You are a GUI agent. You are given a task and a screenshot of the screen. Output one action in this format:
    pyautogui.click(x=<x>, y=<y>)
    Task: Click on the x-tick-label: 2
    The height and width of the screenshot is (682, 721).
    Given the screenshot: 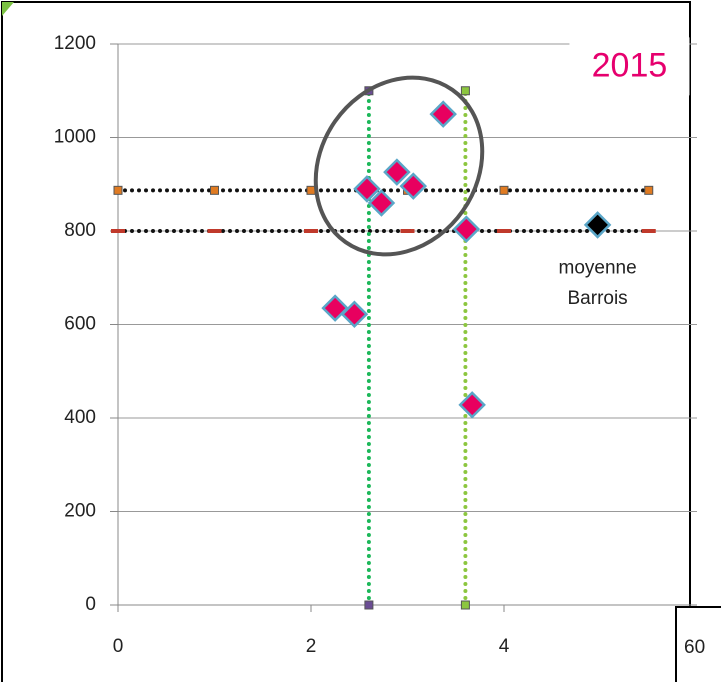 What is the action you would take?
    pyautogui.click(x=311, y=646)
    